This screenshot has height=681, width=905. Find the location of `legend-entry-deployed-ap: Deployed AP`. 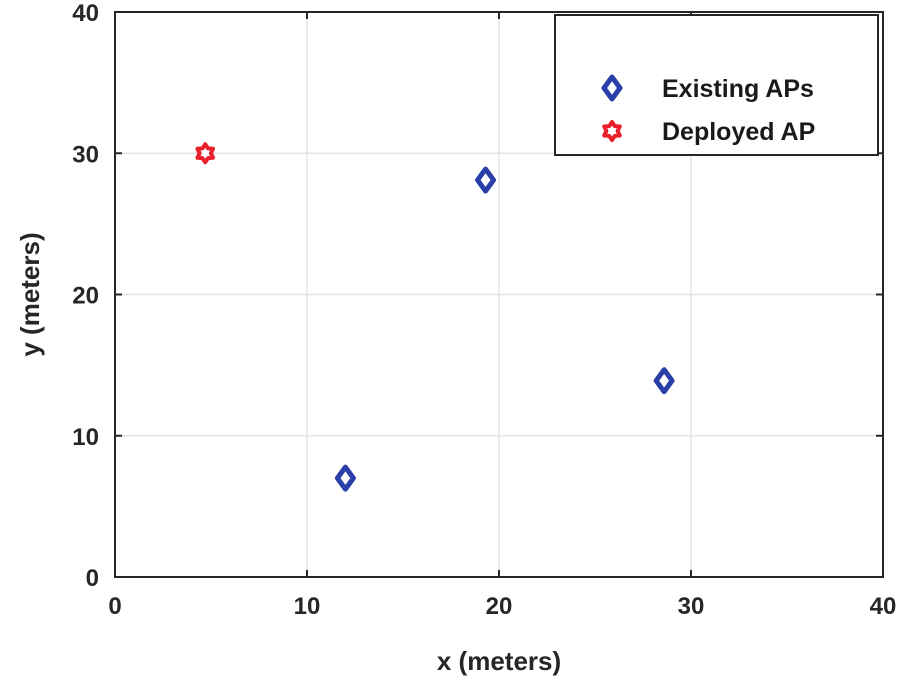

legend-entry-deployed-ap: Deployed AP is located at coordinates (708, 132).